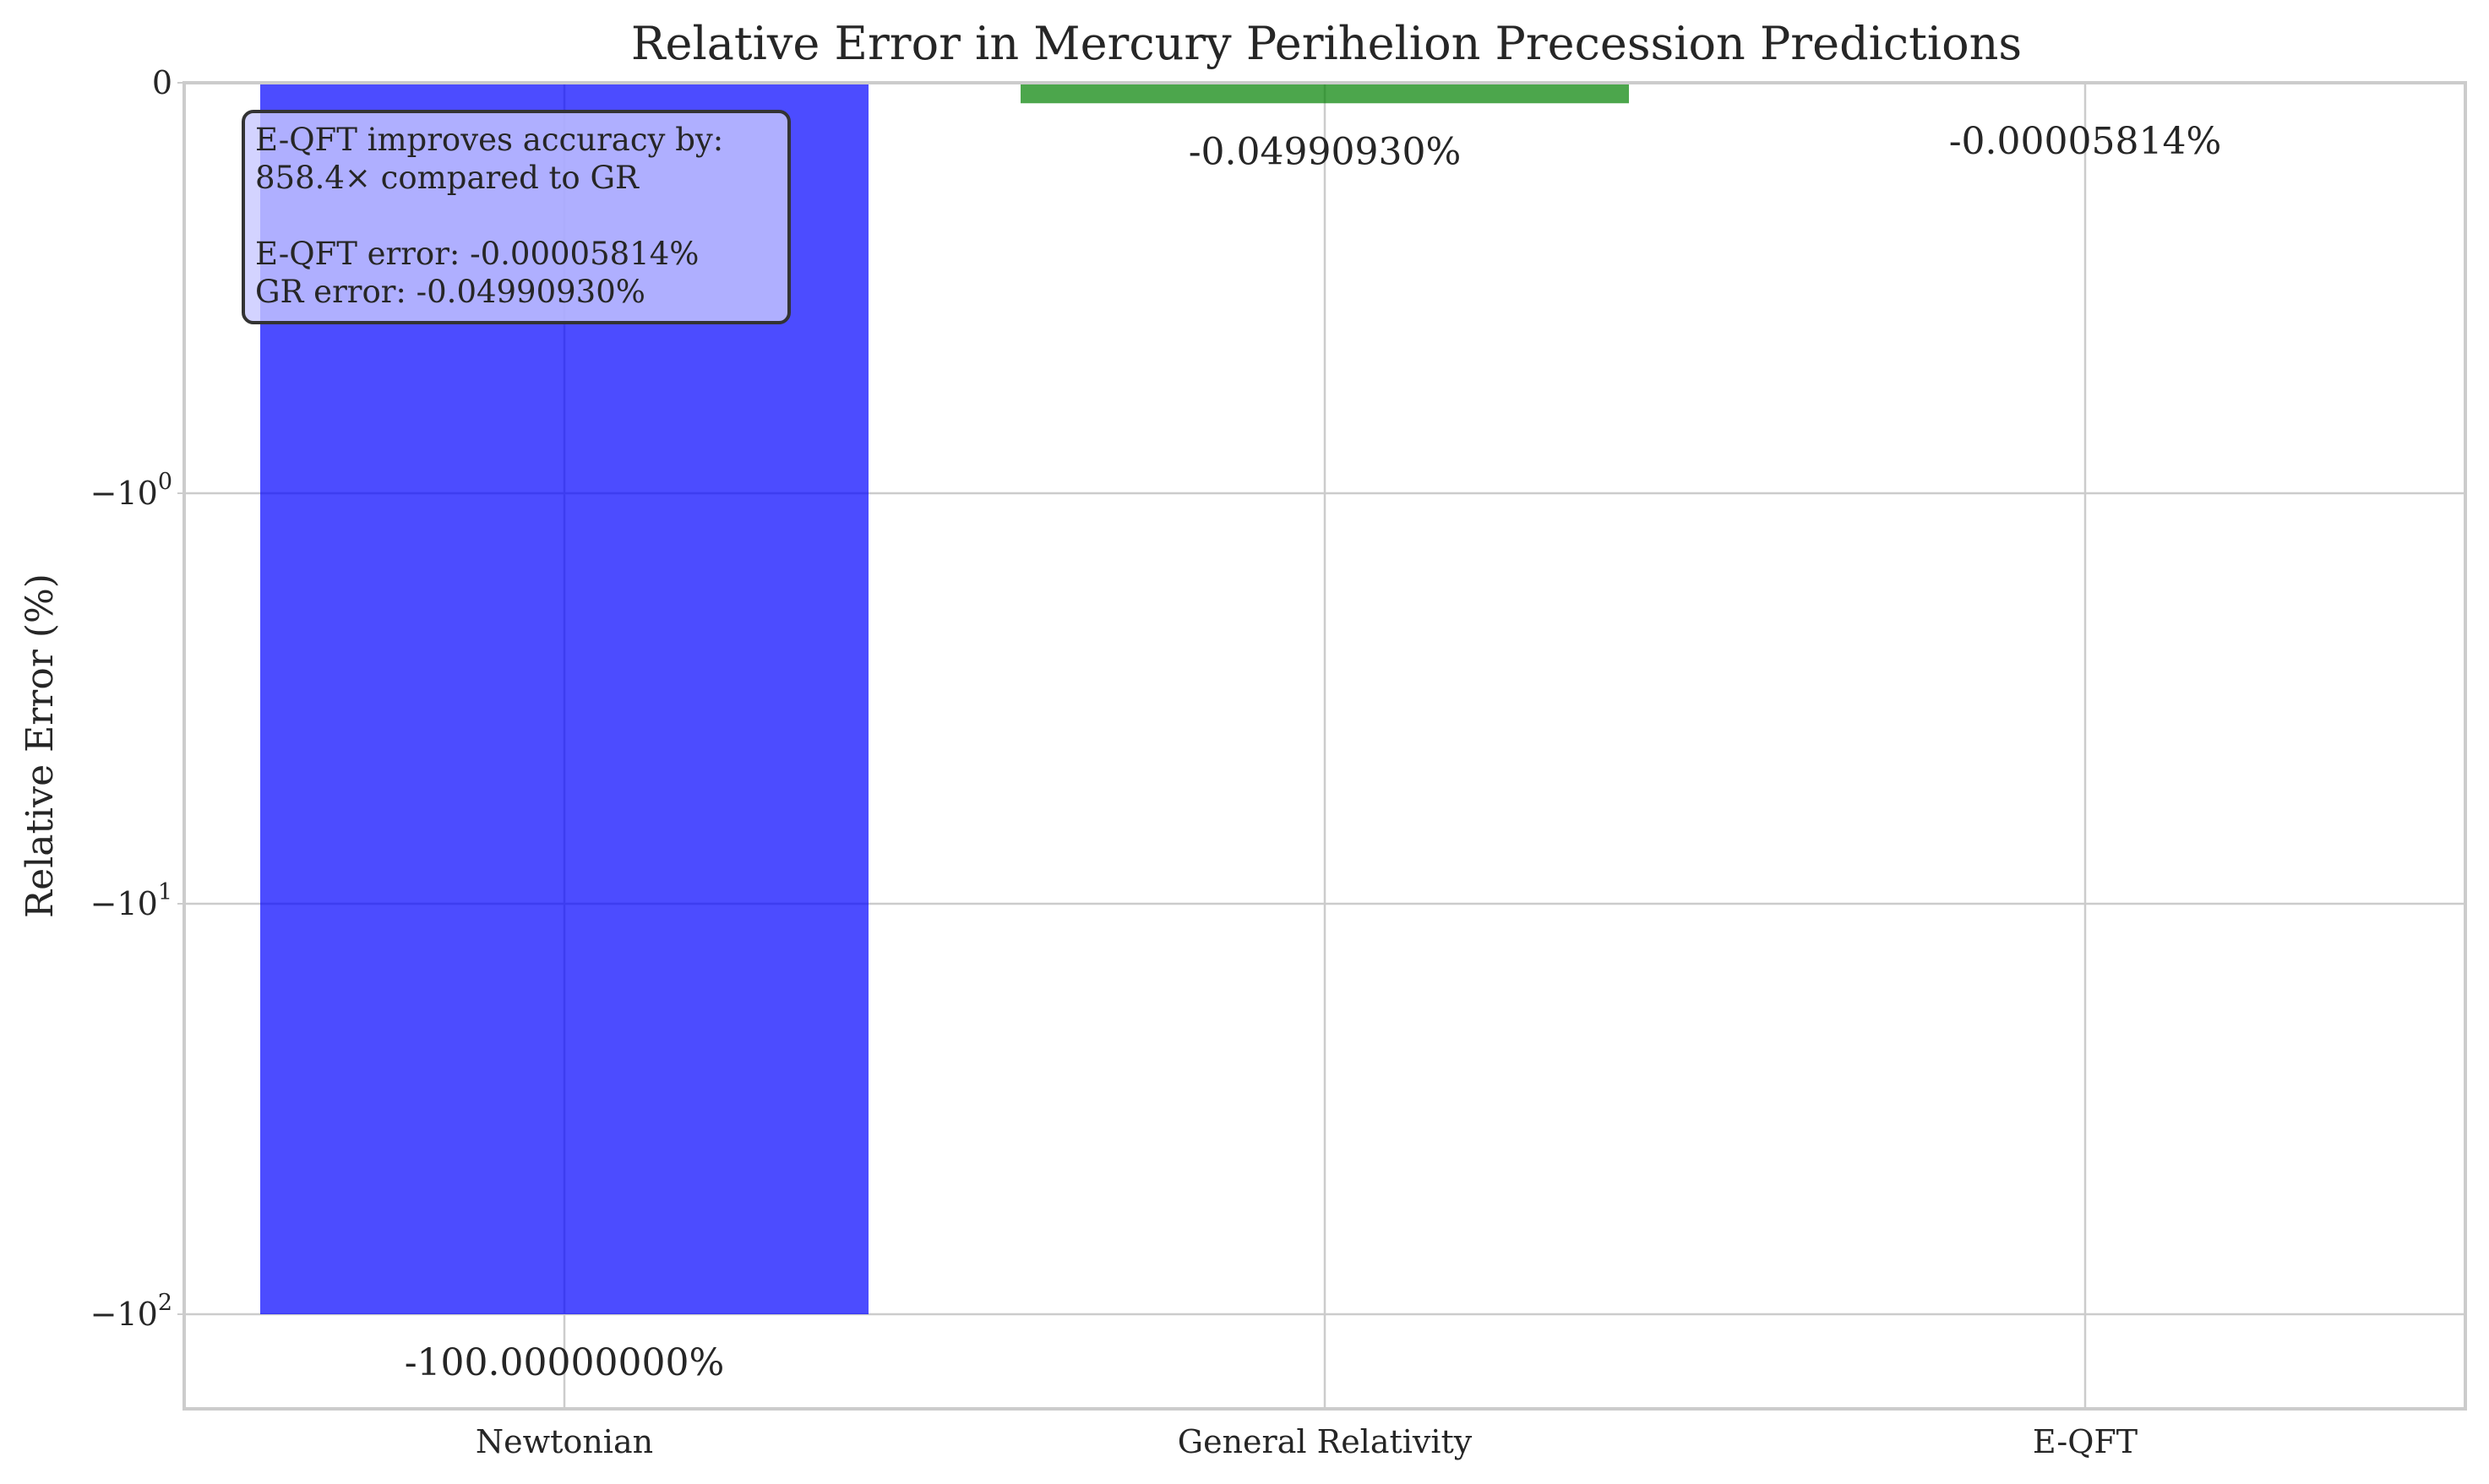 The height and width of the screenshot is (1484, 2489). I want to click on y-tick-label-2: −101, so click(131, 900).